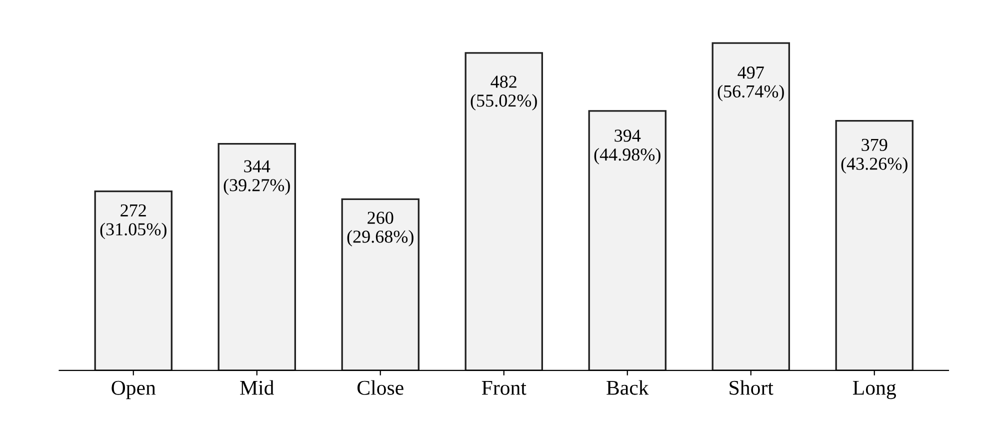  I want to click on data-label: 260 (29.68%), so click(380, 229).